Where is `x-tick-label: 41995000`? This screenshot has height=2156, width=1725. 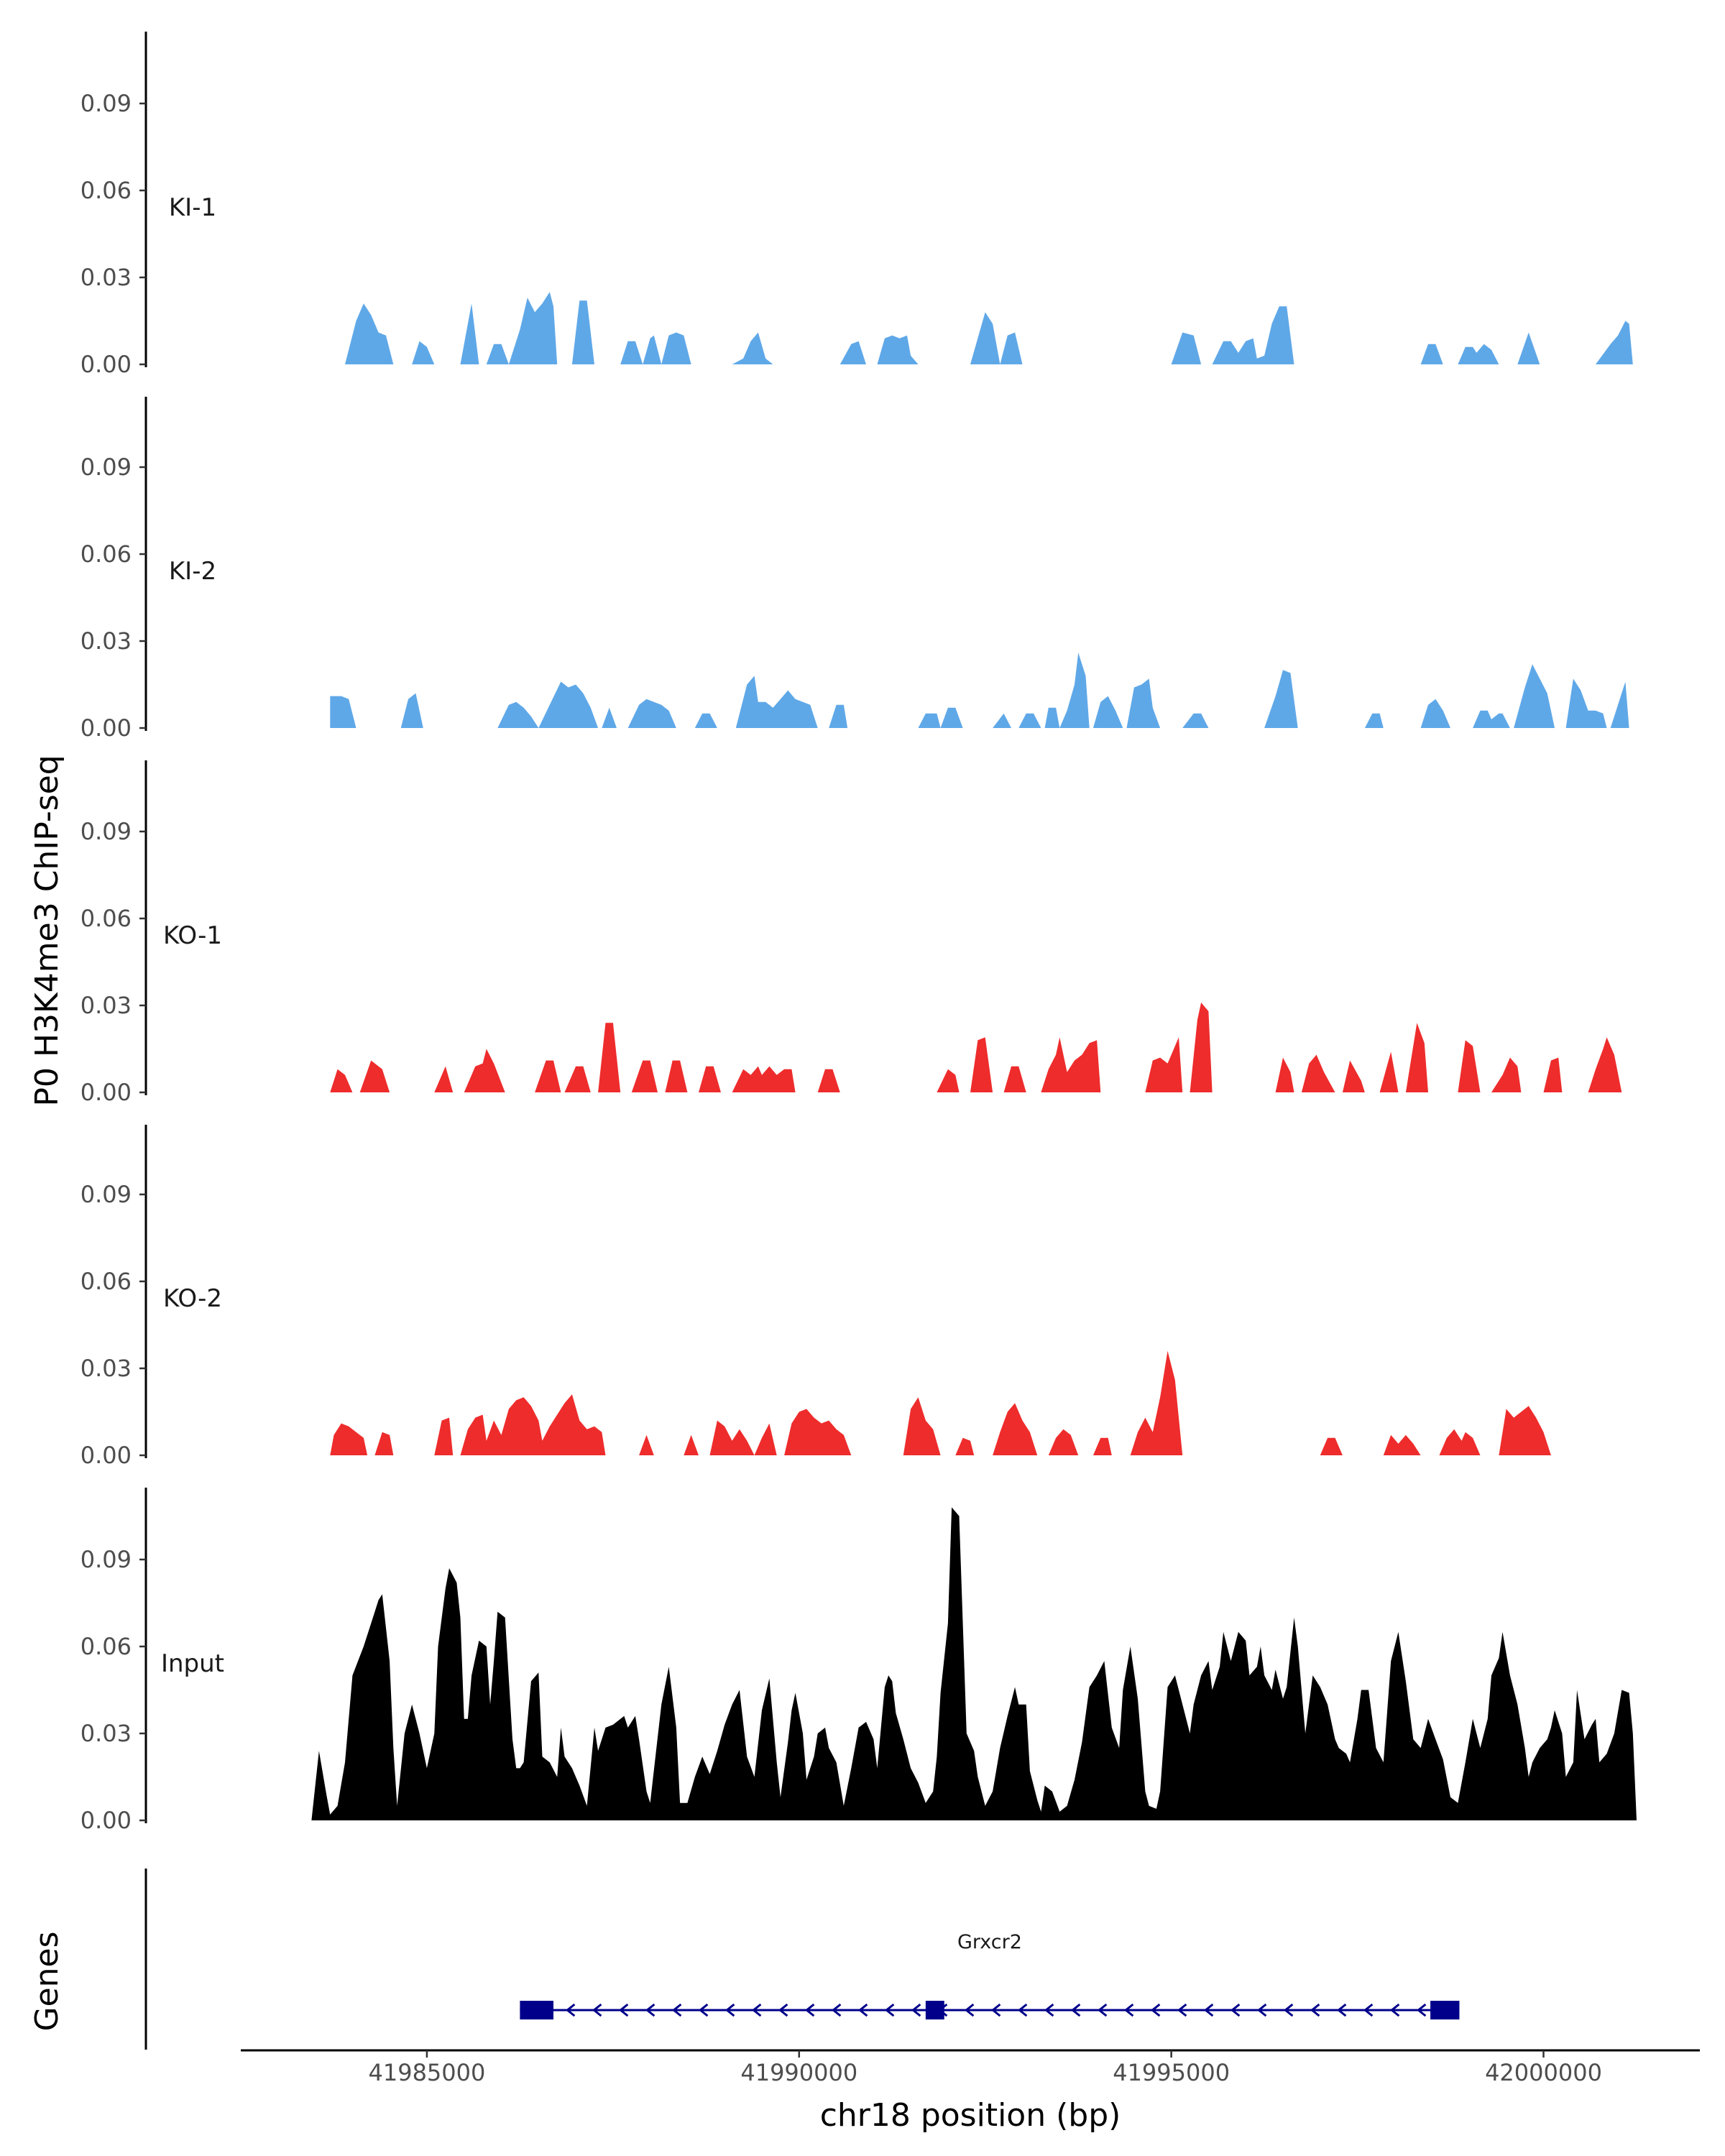 x-tick-label: 41995000 is located at coordinates (1171, 2072).